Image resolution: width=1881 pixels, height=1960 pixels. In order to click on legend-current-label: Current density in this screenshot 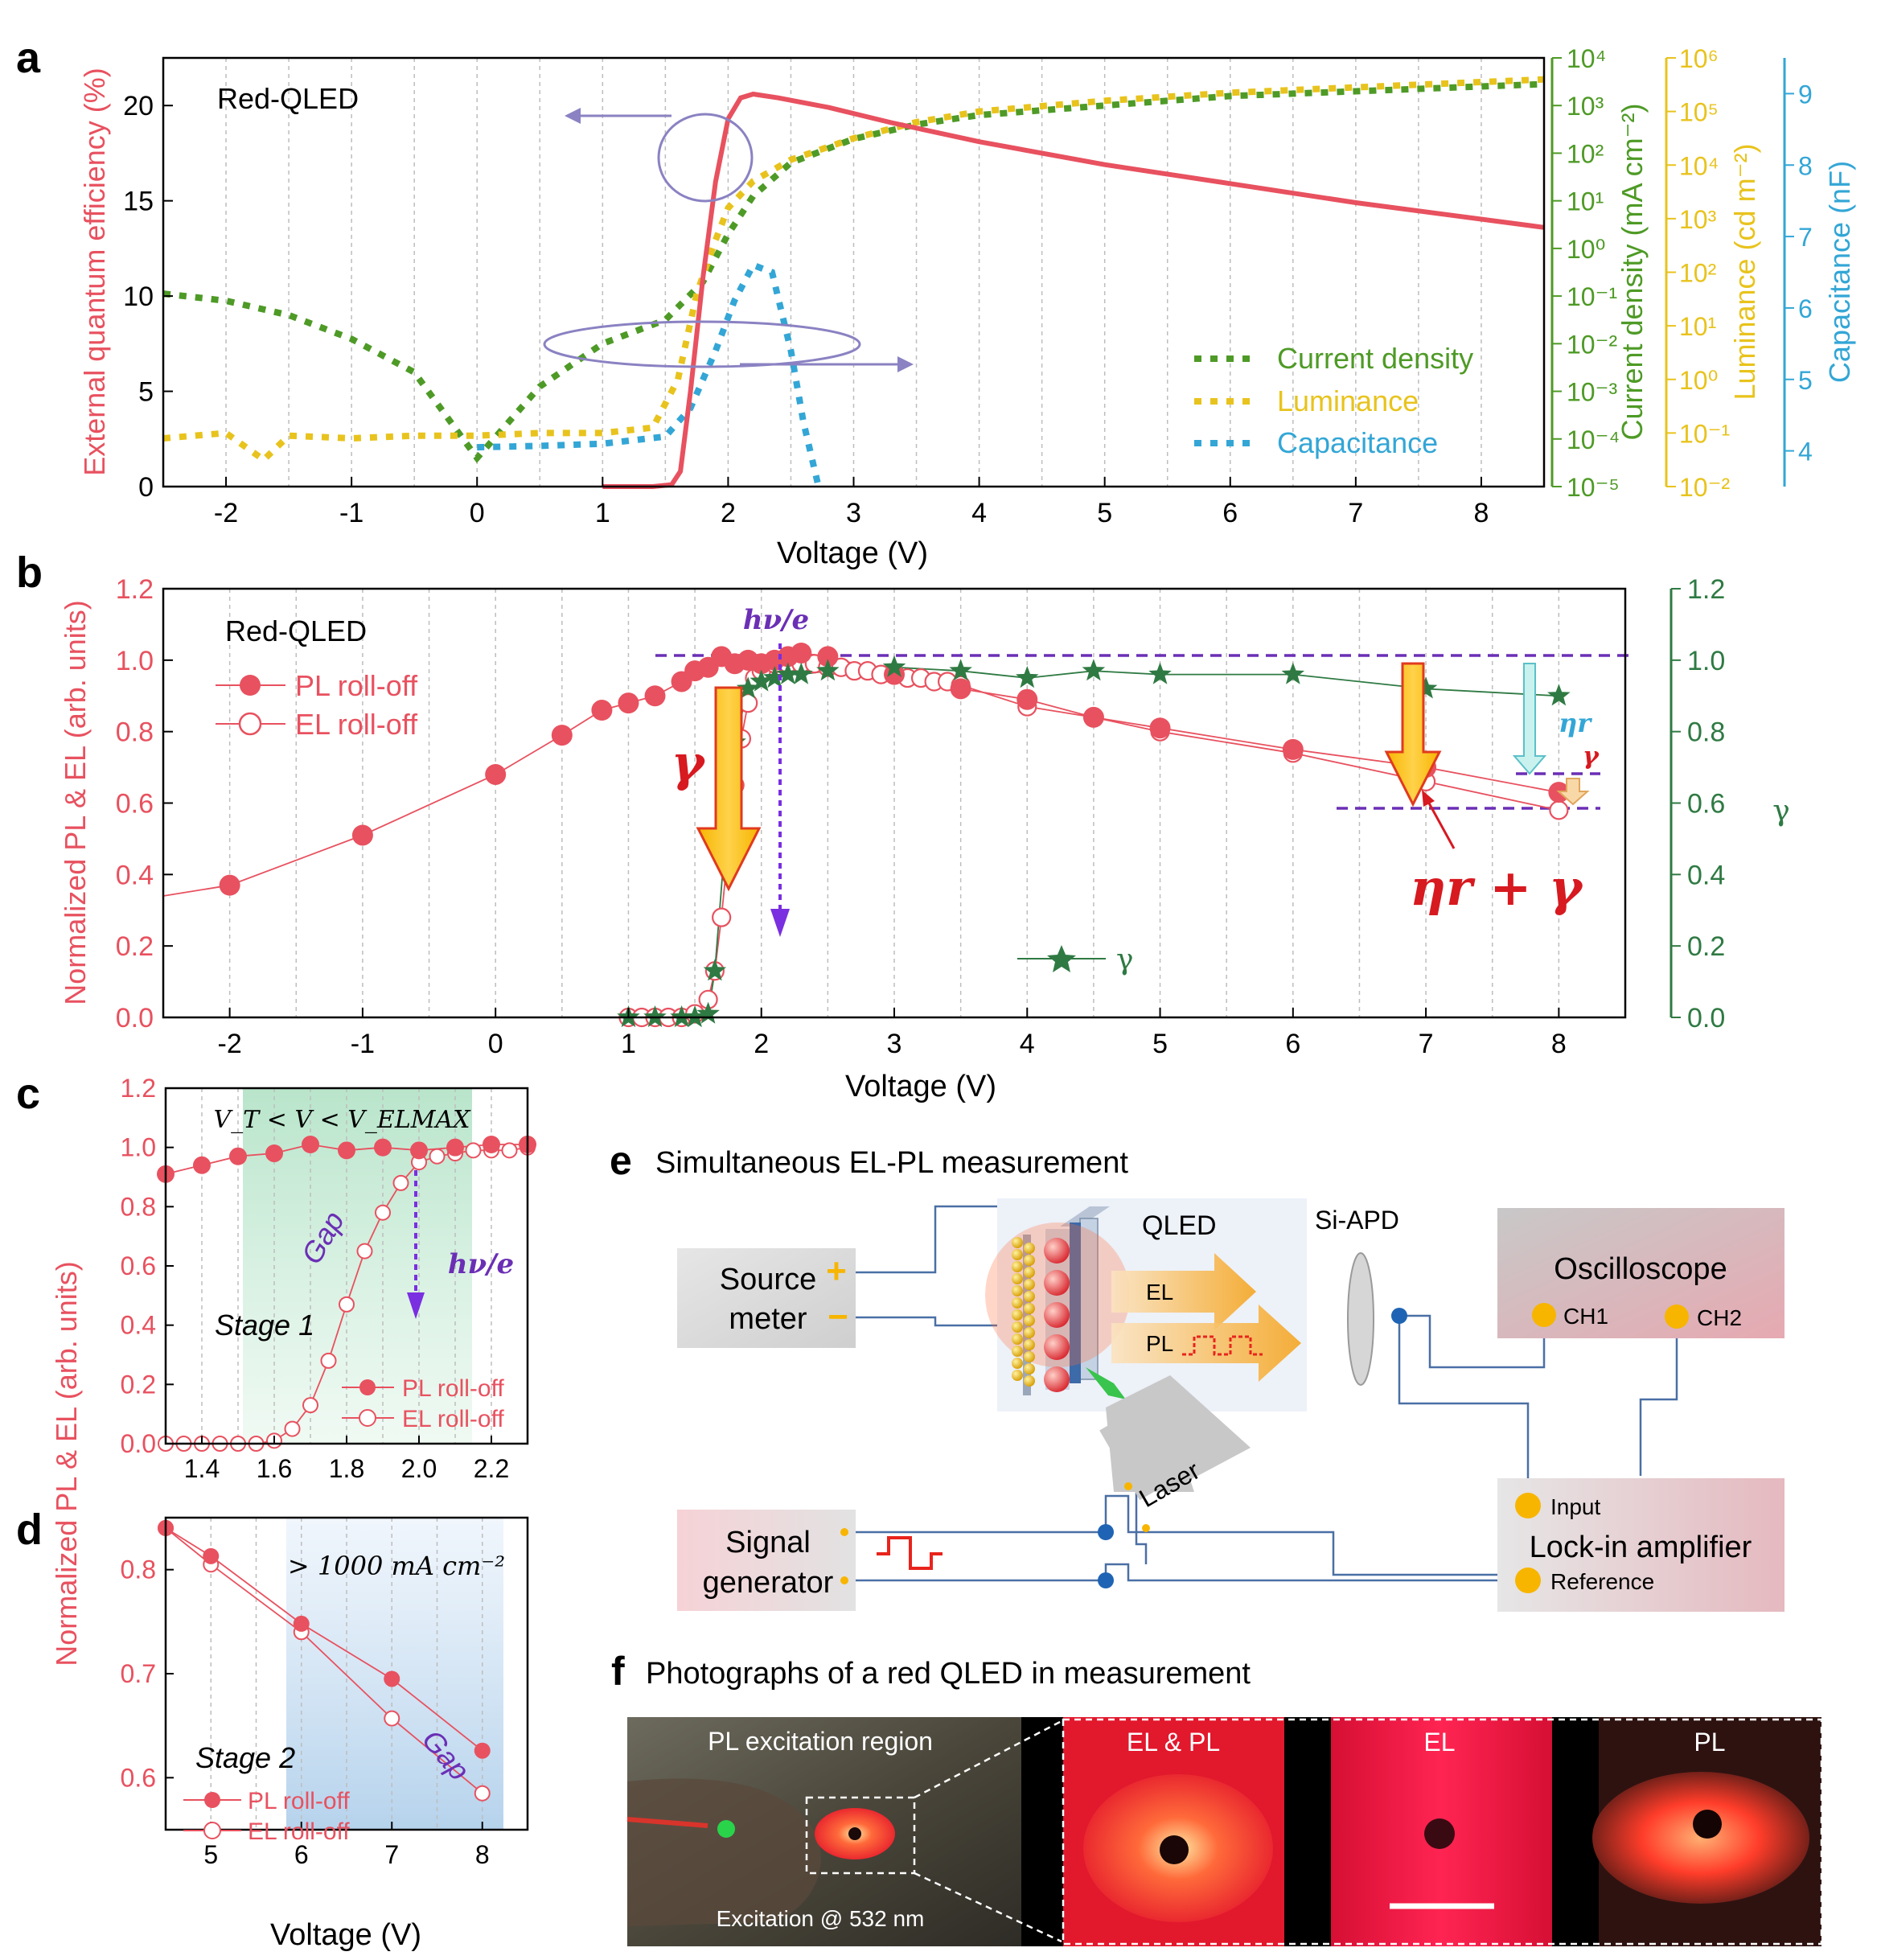, I will do `click(1375, 358)`.